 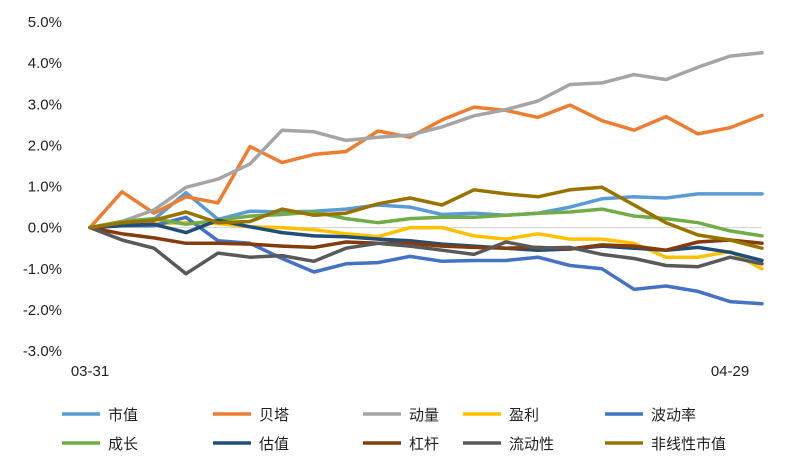 I want to click on legend-label: 成长, so click(x=123, y=444).